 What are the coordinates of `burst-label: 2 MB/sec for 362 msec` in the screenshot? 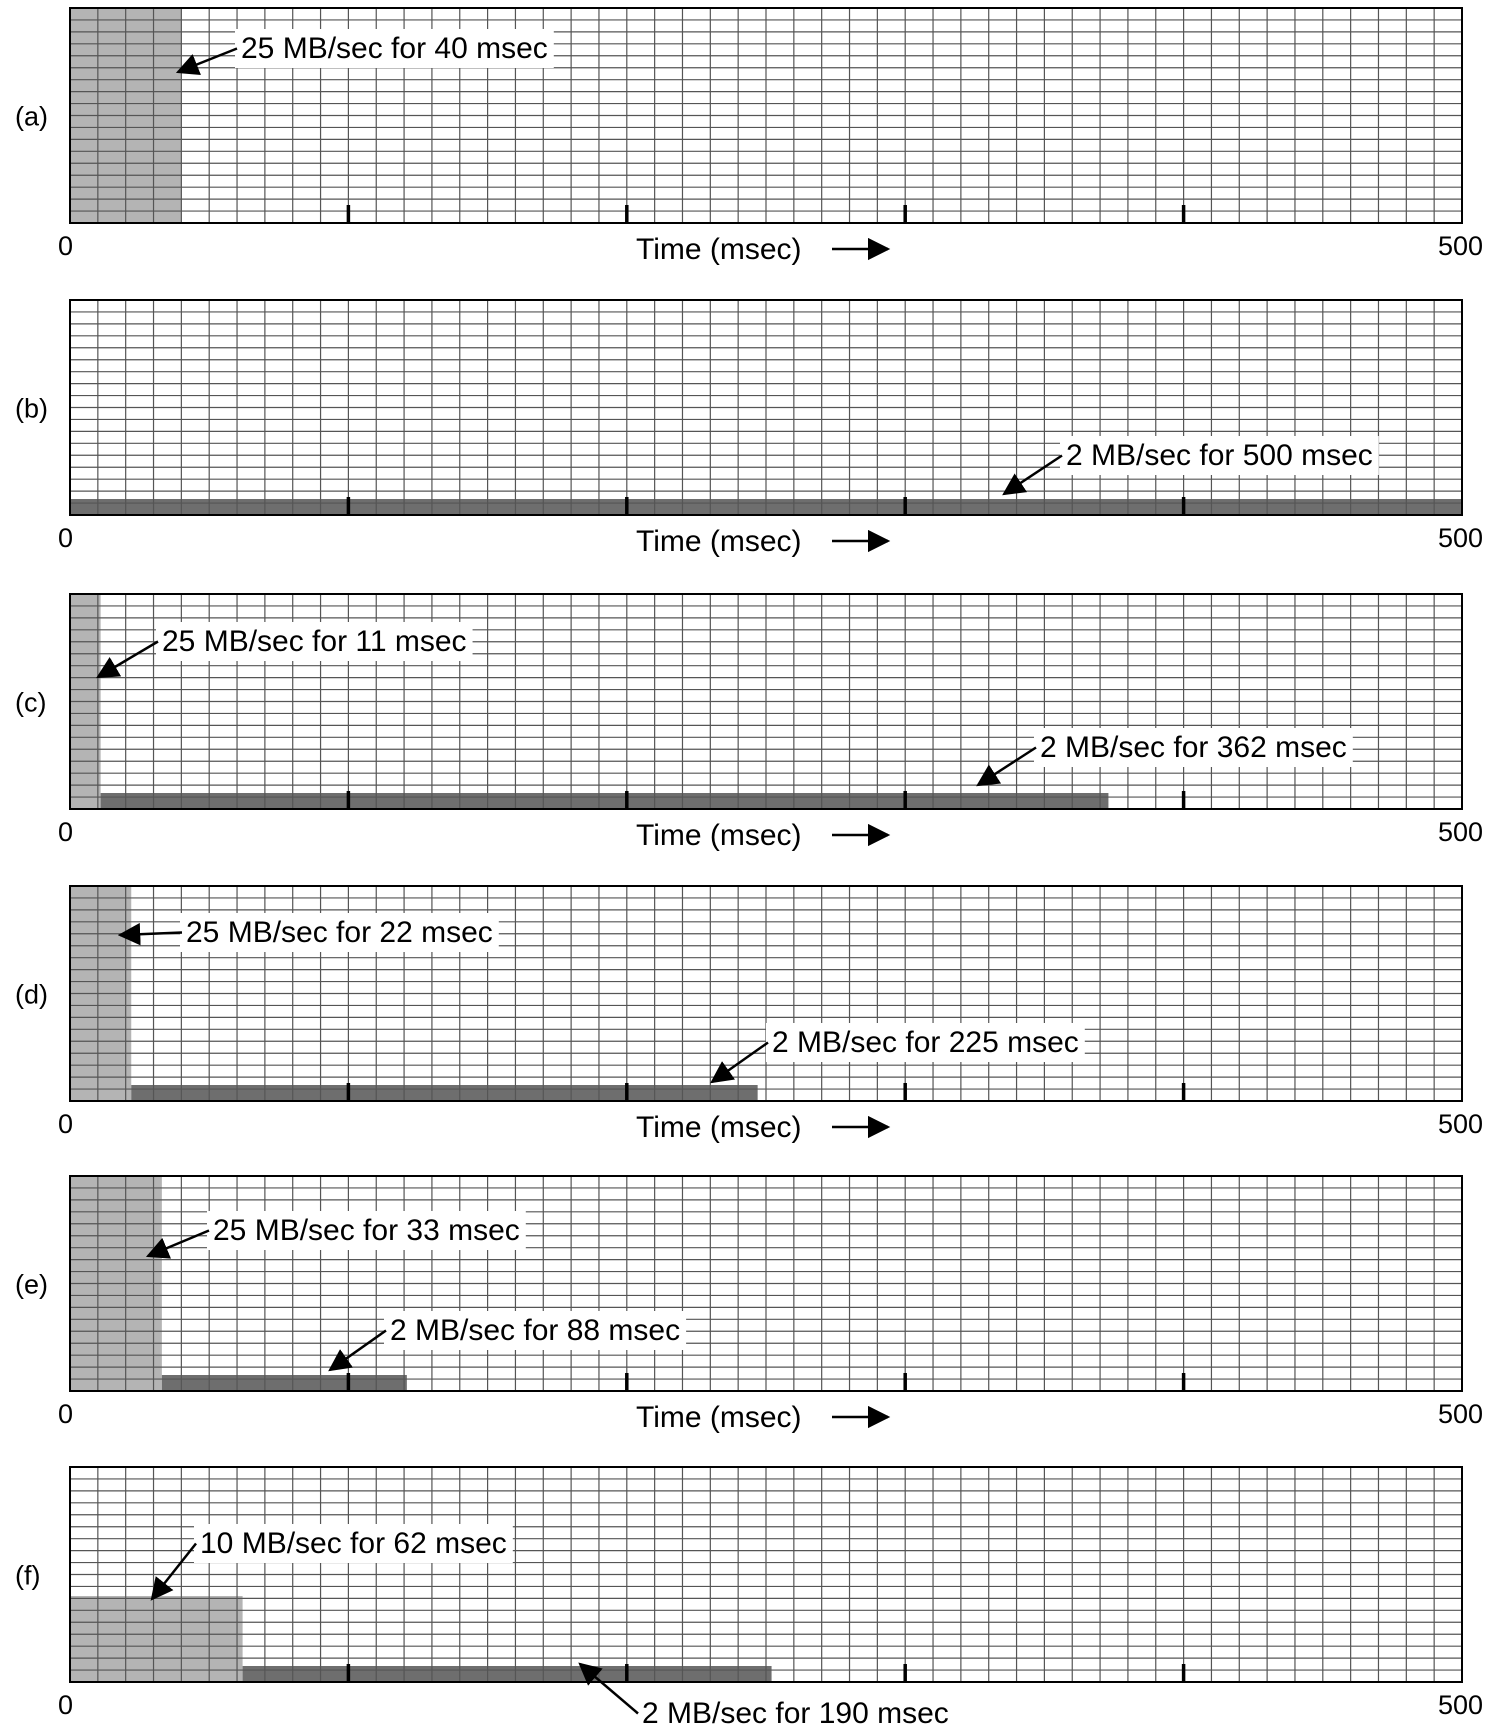 It's located at (1193, 747).